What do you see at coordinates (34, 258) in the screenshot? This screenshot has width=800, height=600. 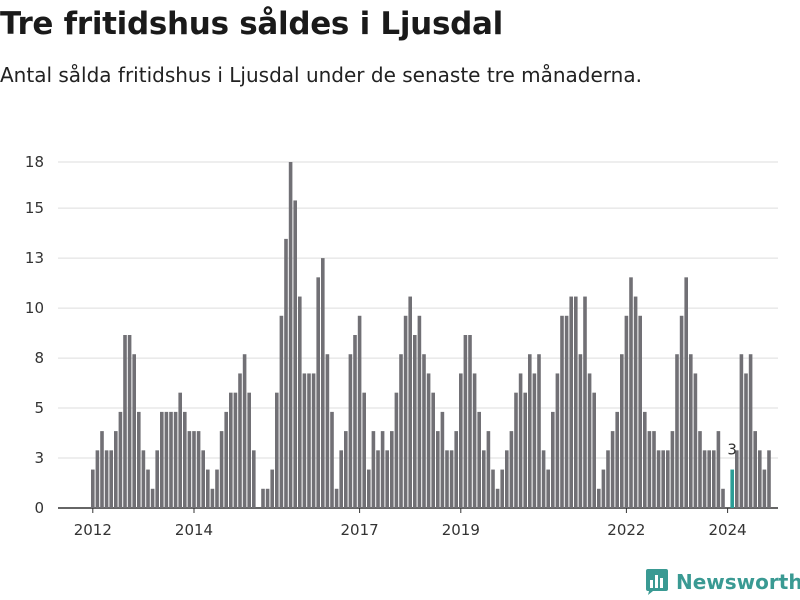 I see `y-tick-label: 13` at bounding box center [34, 258].